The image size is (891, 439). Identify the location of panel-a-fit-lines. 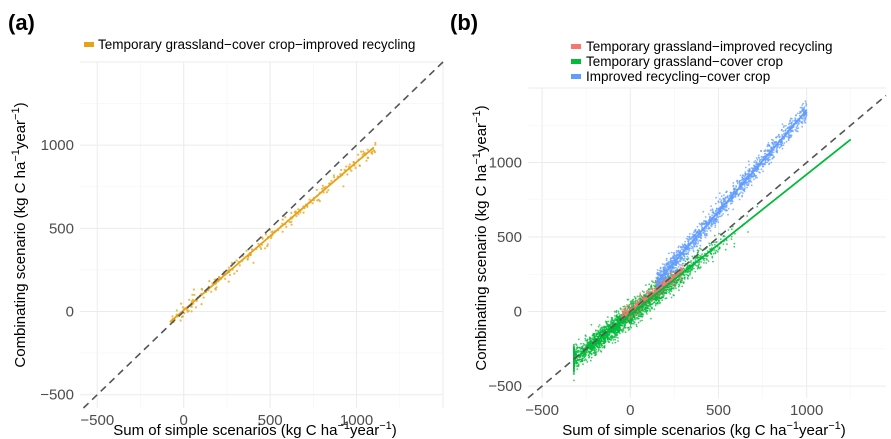
(272, 234).